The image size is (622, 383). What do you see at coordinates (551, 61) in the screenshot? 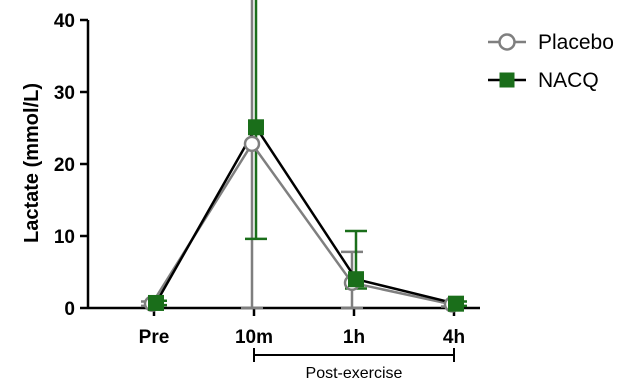
I see `legend: Placebo NACQ` at bounding box center [551, 61].